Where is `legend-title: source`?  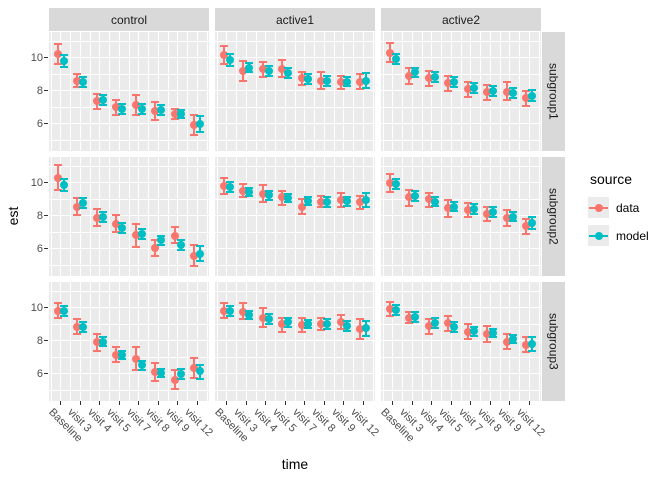 legend-title: source is located at coordinates (611, 179).